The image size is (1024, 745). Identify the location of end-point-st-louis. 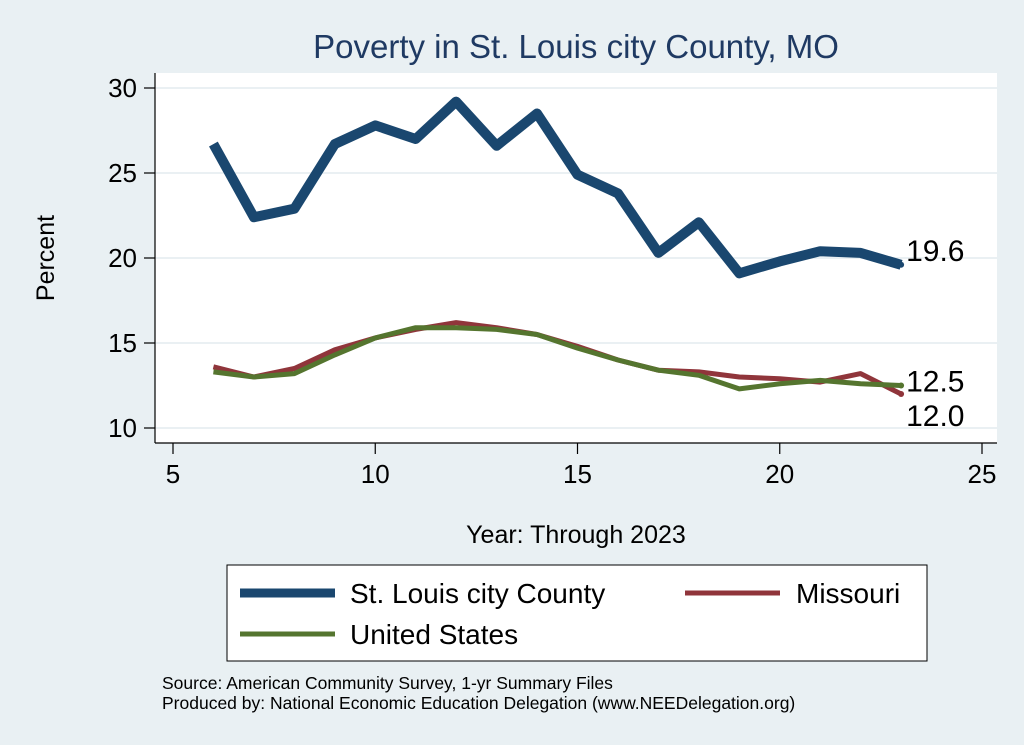
(901, 264).